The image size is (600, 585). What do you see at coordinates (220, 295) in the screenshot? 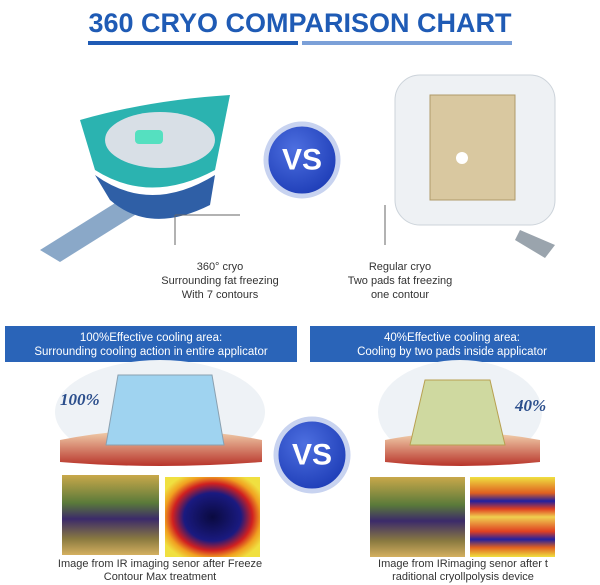
I see `caption: With 7 contours` at bounding box center [220, 295].